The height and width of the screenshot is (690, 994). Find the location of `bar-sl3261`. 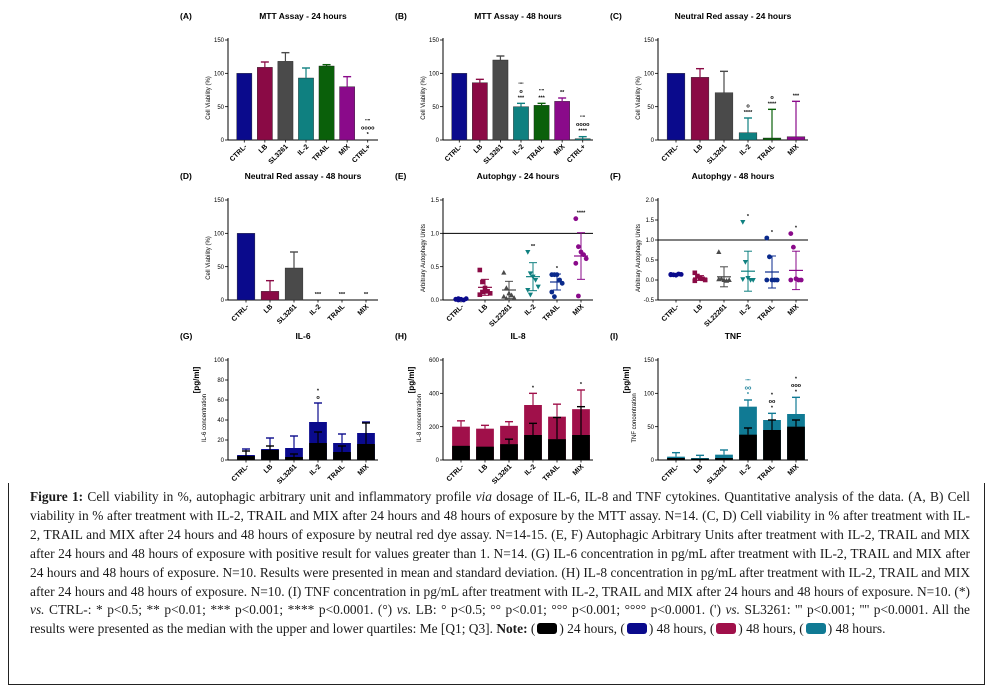

bar-sl3261 is located at coordinates (724, 116).